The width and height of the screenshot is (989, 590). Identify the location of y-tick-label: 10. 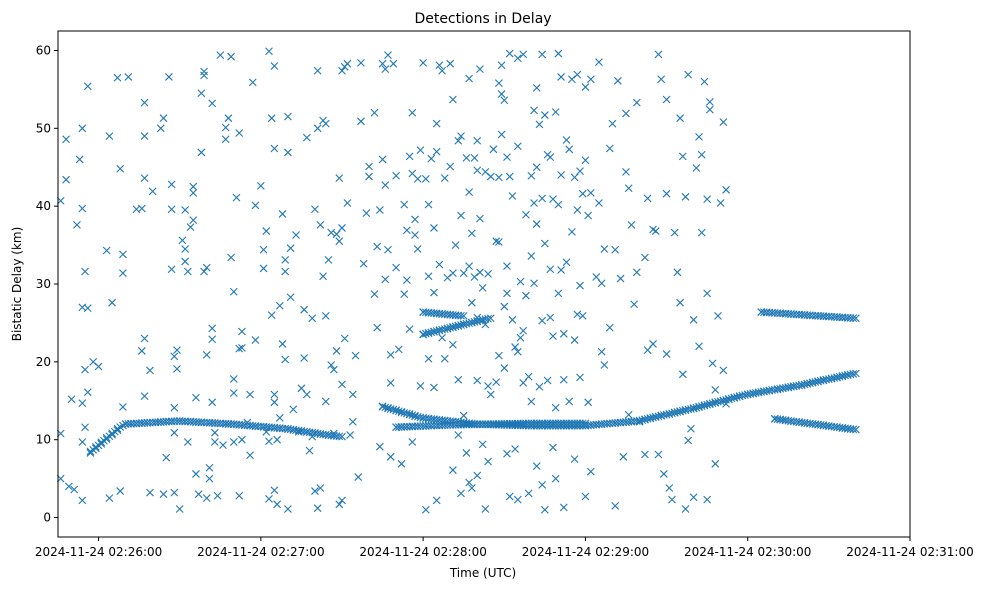
(43, 440).